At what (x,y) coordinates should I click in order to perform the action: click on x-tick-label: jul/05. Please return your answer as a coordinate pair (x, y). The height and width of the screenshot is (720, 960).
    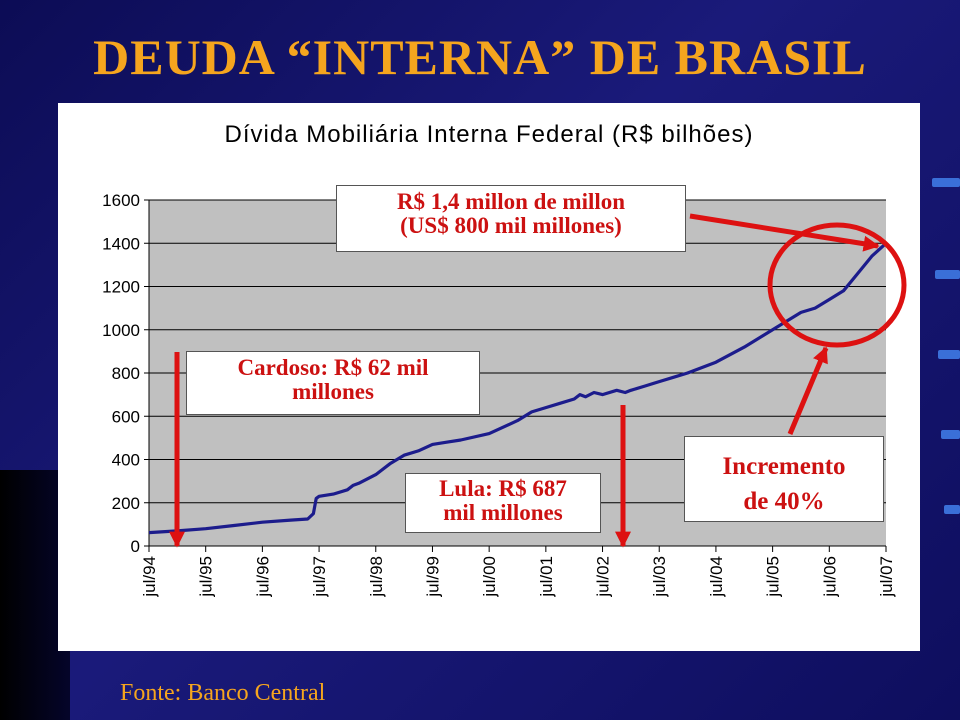
    Looking at the image, I should click on (773, 577).